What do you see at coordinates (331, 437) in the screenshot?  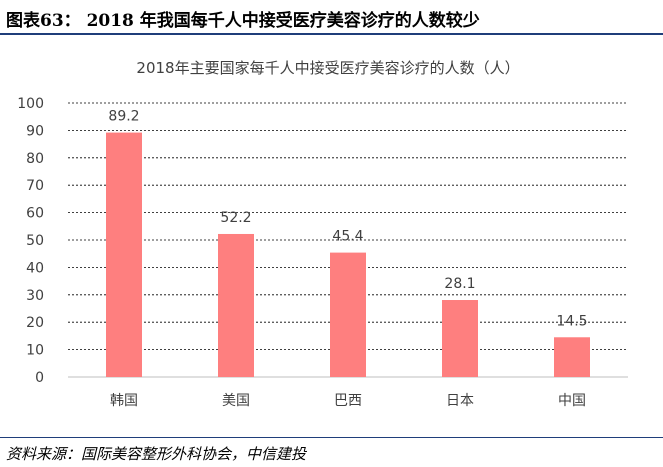 I see `footer-divider` at bounding box center [331, 437].